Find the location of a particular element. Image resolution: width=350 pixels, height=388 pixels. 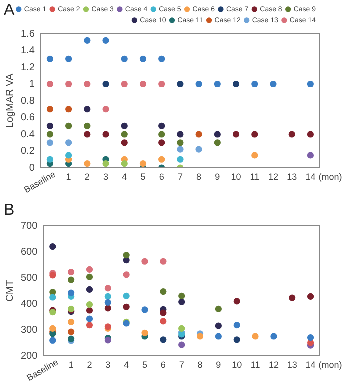

y-tick-label: 1.2 is located at coordinates (28, 68).